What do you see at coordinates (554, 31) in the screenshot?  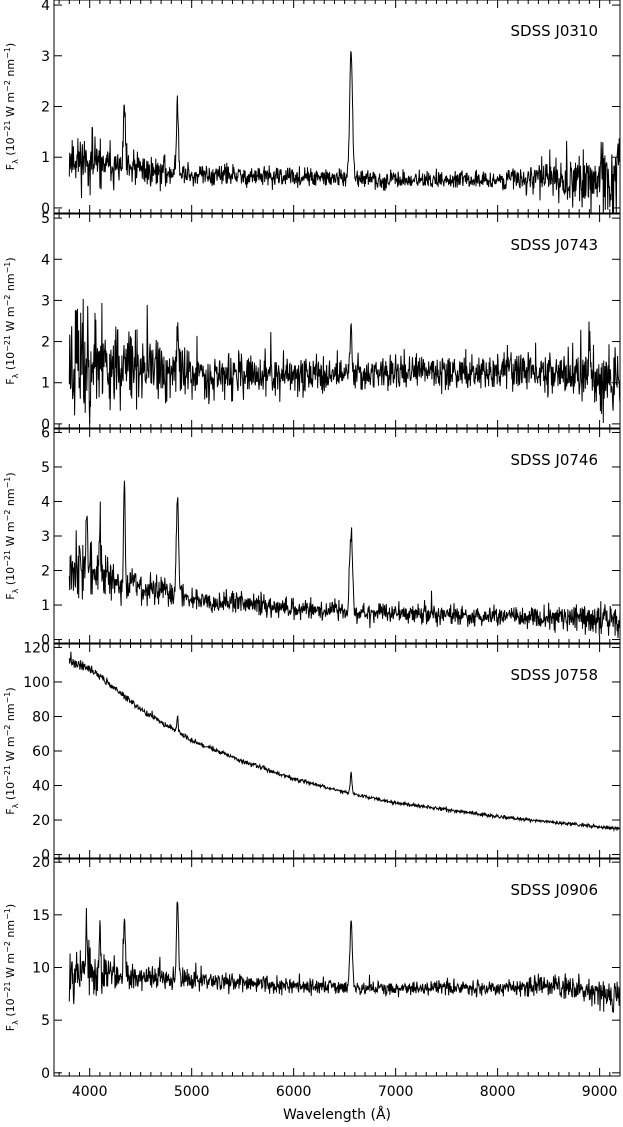 I see `panel-label: SDSS J0310` at bounding box center [554, 31].